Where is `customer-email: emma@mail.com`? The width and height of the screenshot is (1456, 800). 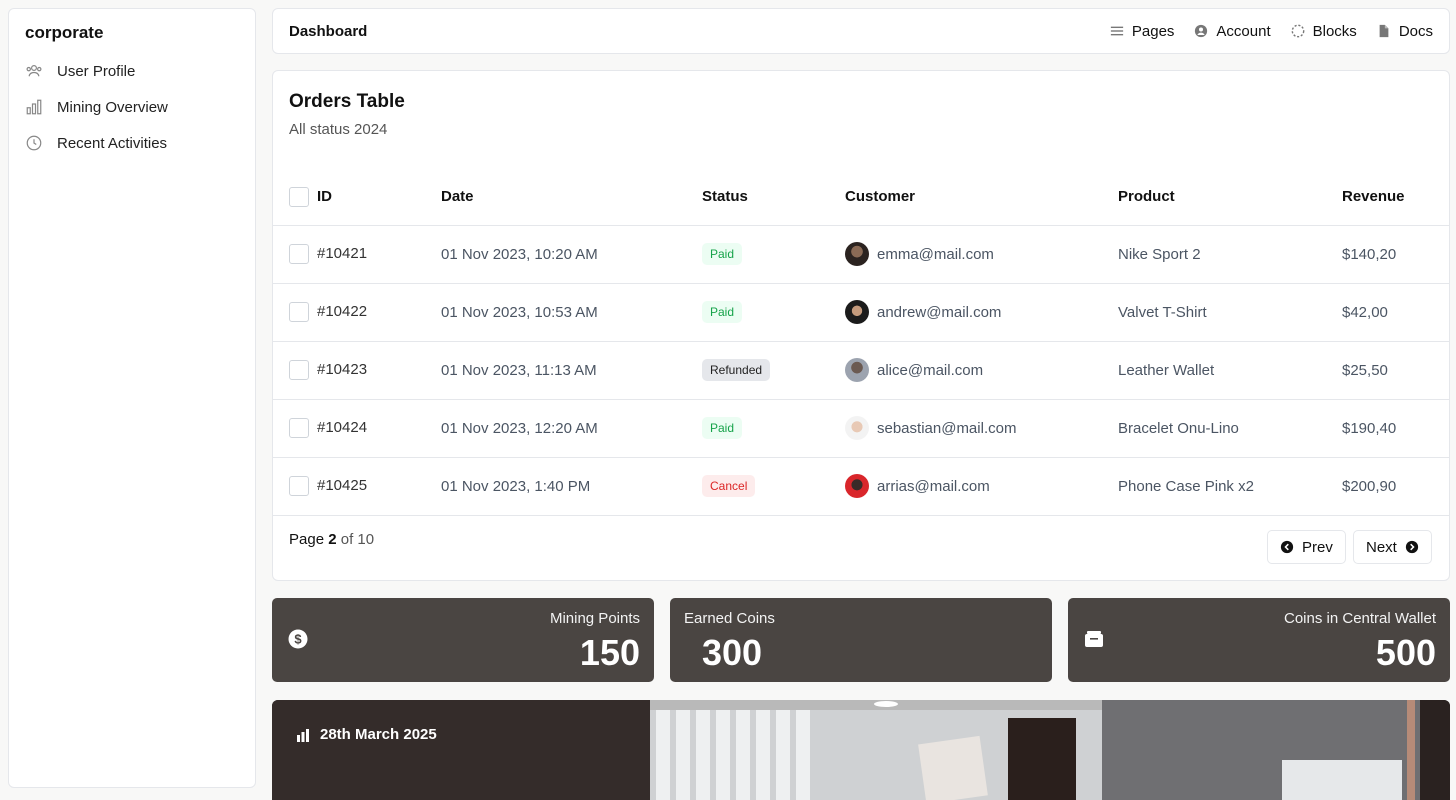 customer-email: emma@mail.com is located at coordinates (935, 254).